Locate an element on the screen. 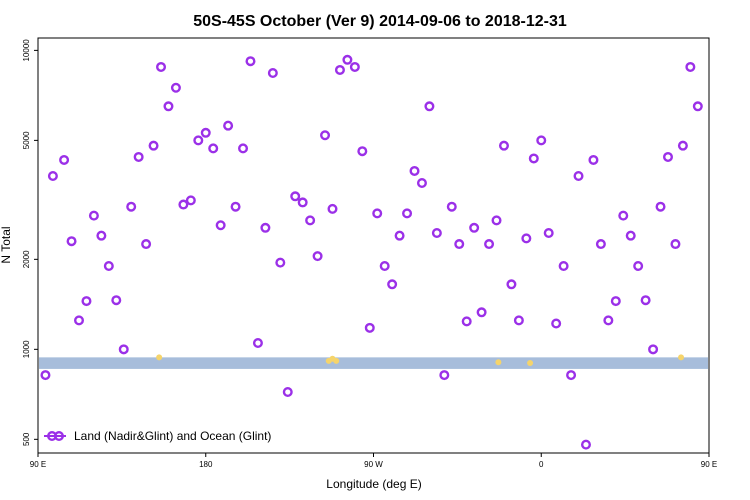 The width and height of the screenshot is (750, 500). y-axis-label: N Total is located at coordinates (6, 244).